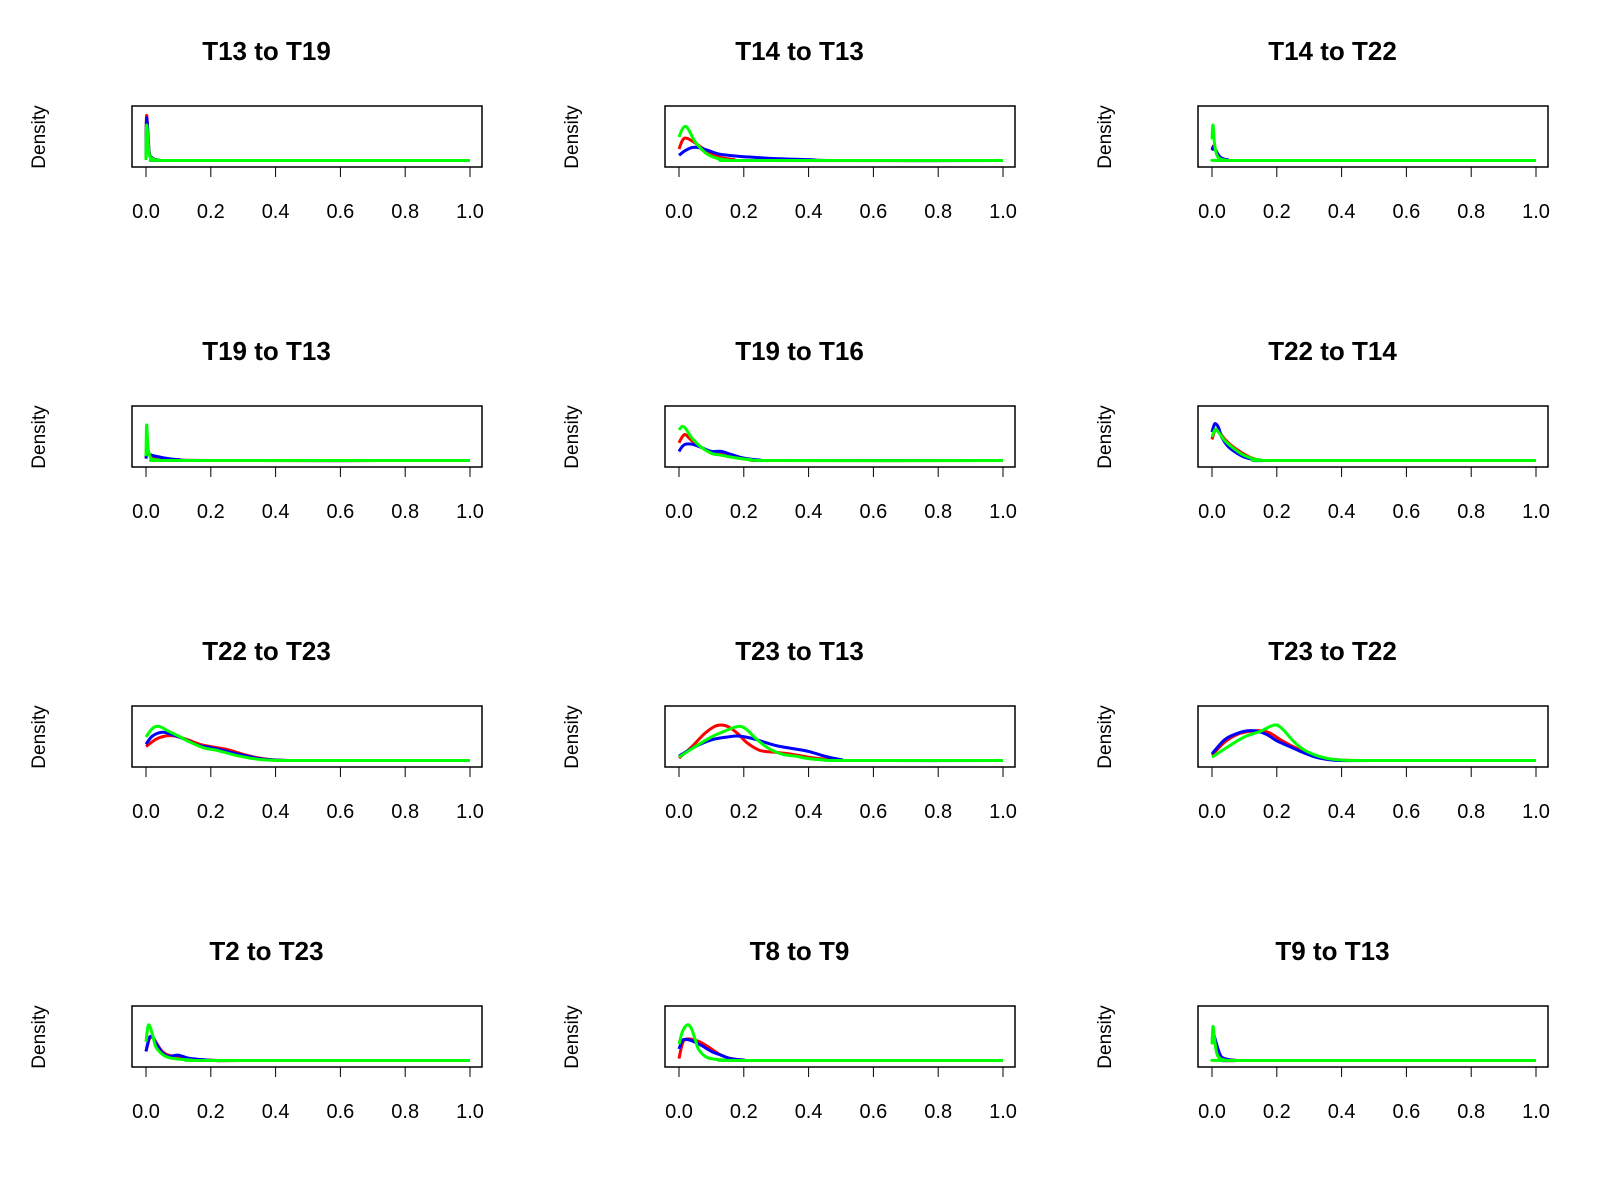  I want to click on panel-t22-to-t14: 0.0 0.2 0.4 0.6 0.8 1.0 T22 to T14 Density, so click(1332, 450).